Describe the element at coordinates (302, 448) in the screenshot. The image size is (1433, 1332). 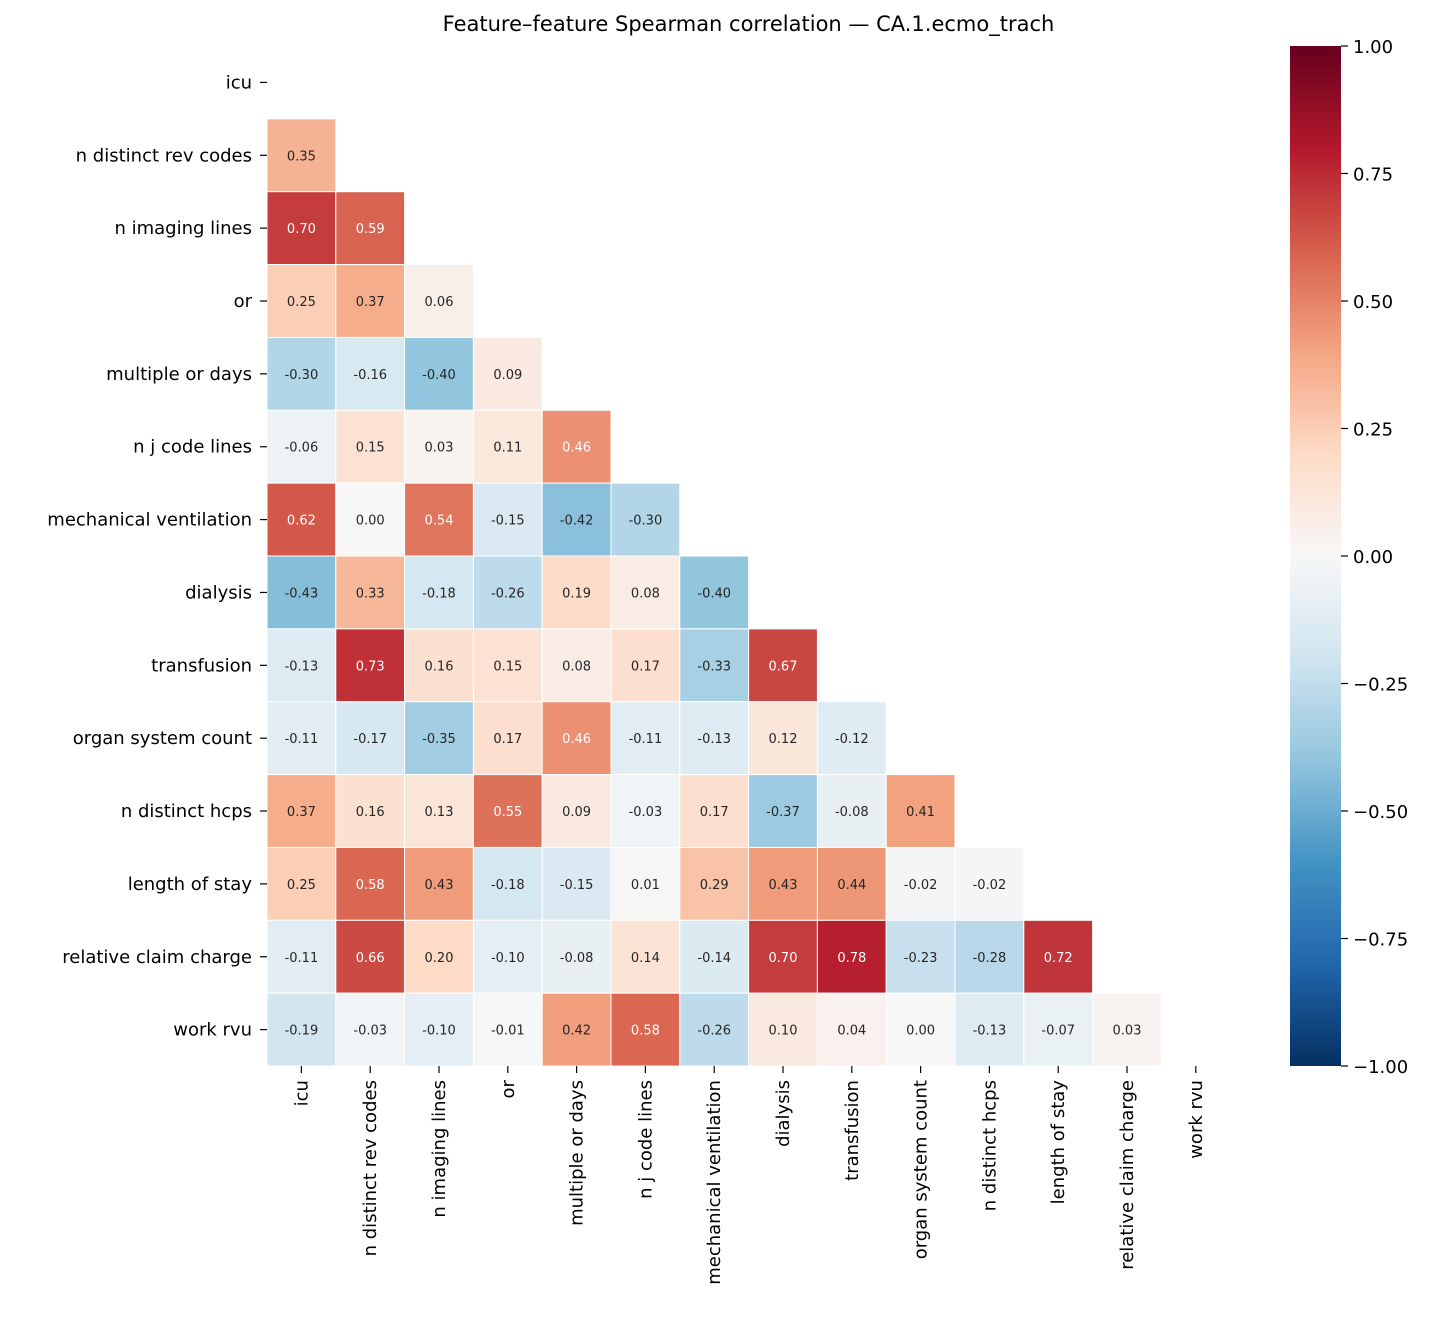
I see `cell-value-label: -0.06` at that location.